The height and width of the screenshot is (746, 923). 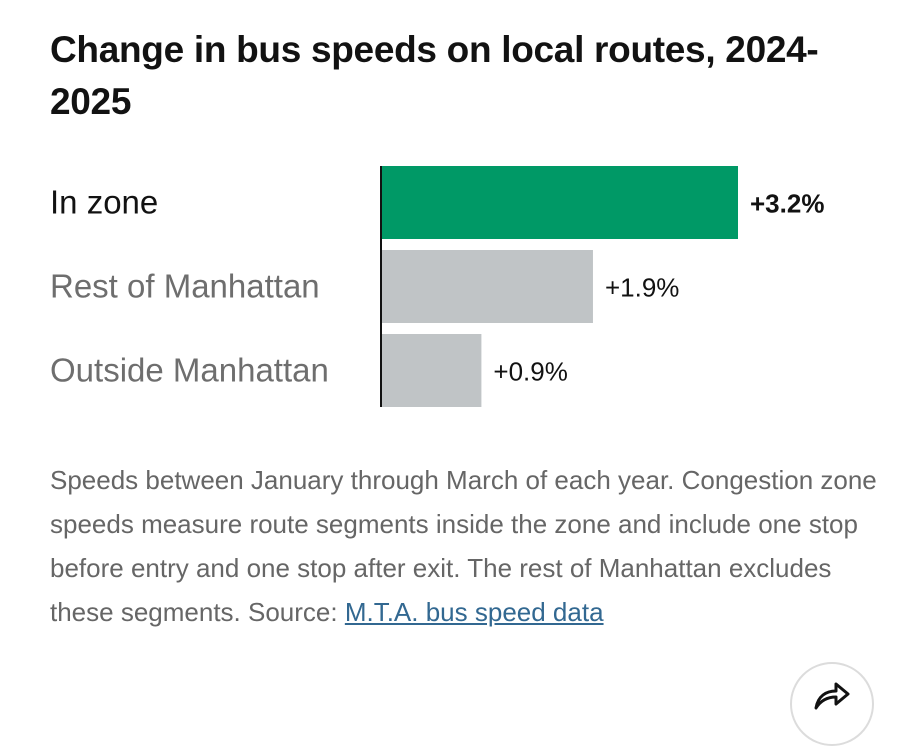 I want to click on value-label: +3.2%, so click(x=787, y=204).